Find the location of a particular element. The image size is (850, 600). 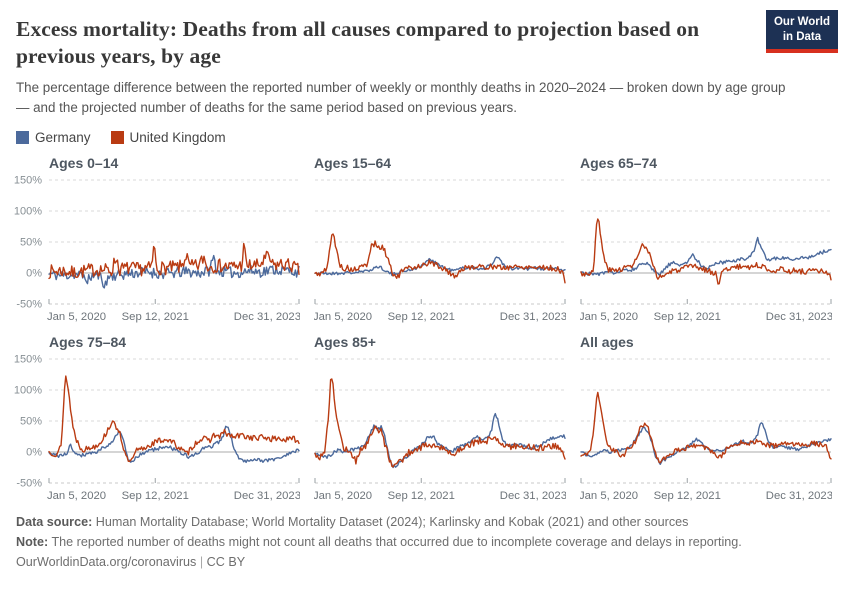

panel-title: Ages 15–64 is located at coordinates (353, 162).